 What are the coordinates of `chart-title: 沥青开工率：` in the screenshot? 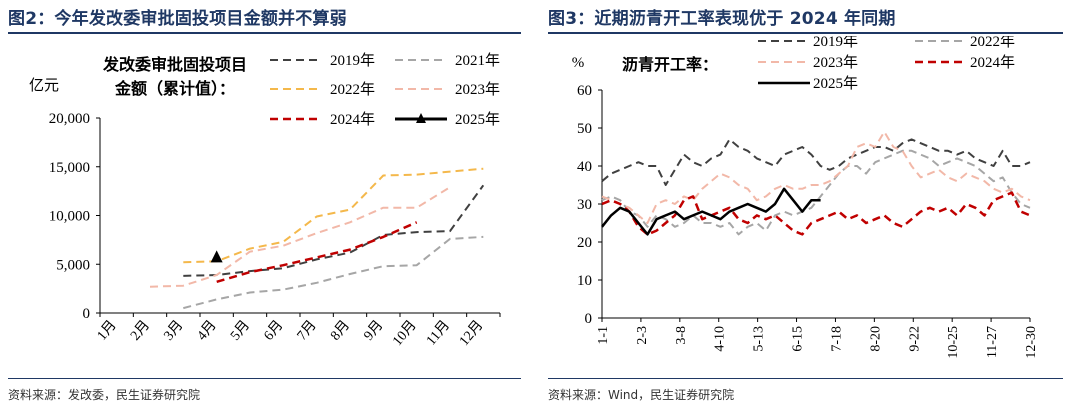 It's located at (670, 64).